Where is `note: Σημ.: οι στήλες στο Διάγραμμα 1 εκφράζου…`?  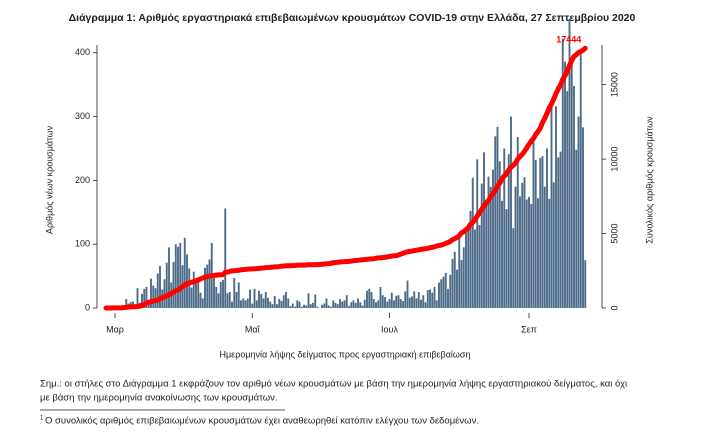
note: Σημ.: οι στήλες στο Διάγραμμα 1 εκφράζου… is located at coordinates (333, 384).